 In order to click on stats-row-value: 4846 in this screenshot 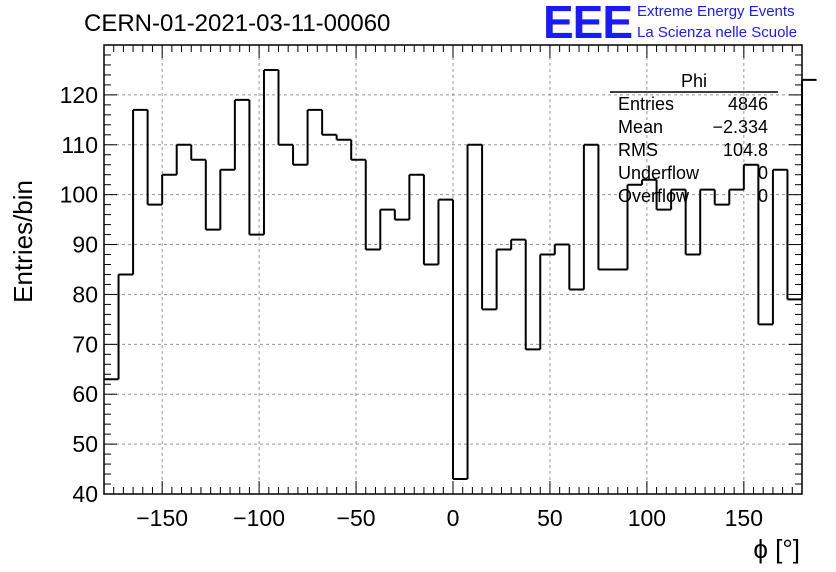, I will do `click(748, 104)`.